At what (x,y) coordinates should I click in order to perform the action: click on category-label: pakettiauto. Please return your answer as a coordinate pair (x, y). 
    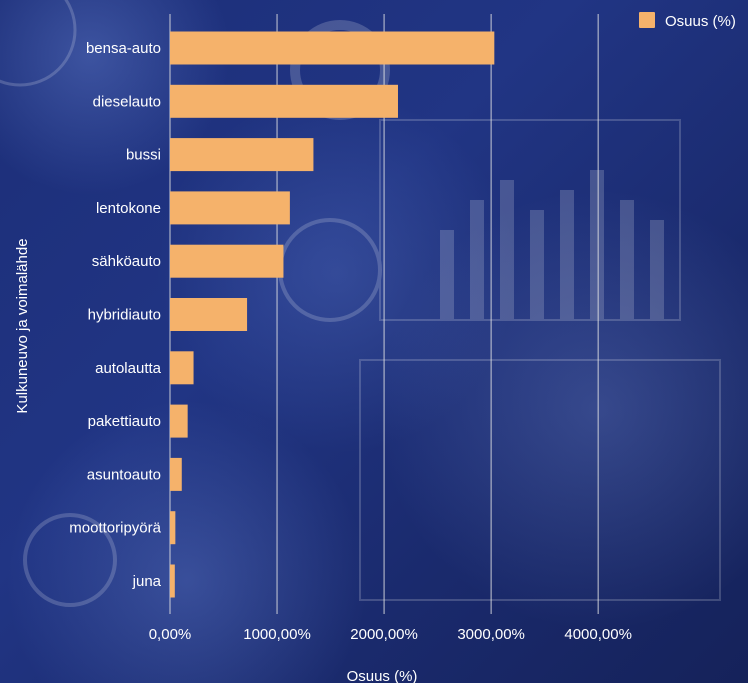
    Looking at the image, I should click on (124, 421).